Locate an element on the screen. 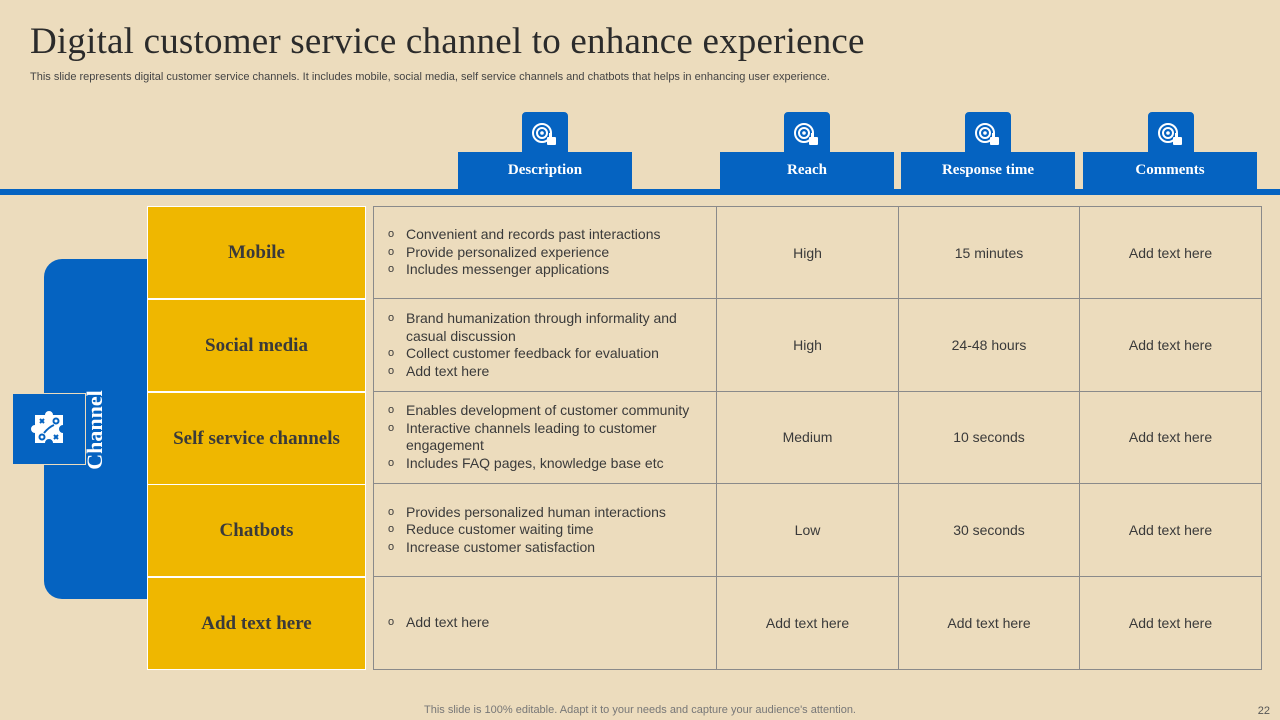 The height and width of the screenshot is (720, 1280). channel-cell-add-text: Add text here is located at coordinates (256, 623).